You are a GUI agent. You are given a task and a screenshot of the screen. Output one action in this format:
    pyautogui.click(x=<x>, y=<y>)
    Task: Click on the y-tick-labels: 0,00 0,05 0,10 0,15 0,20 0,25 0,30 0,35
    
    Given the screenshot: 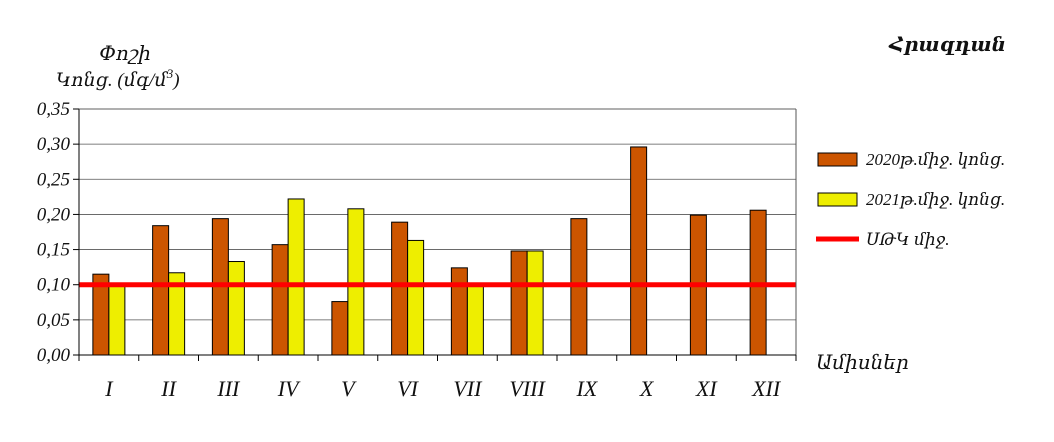 What is the action you would take?
    pyautogui.click(x=54, y=232)
    